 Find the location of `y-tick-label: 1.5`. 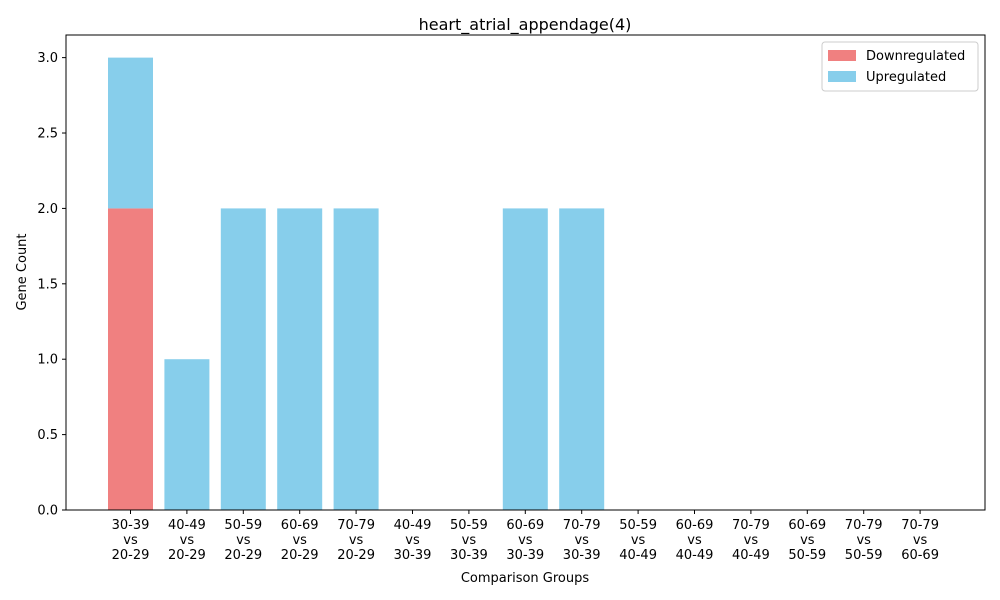

y-tick-label: 1.5 is located at coordinates (47, 284).